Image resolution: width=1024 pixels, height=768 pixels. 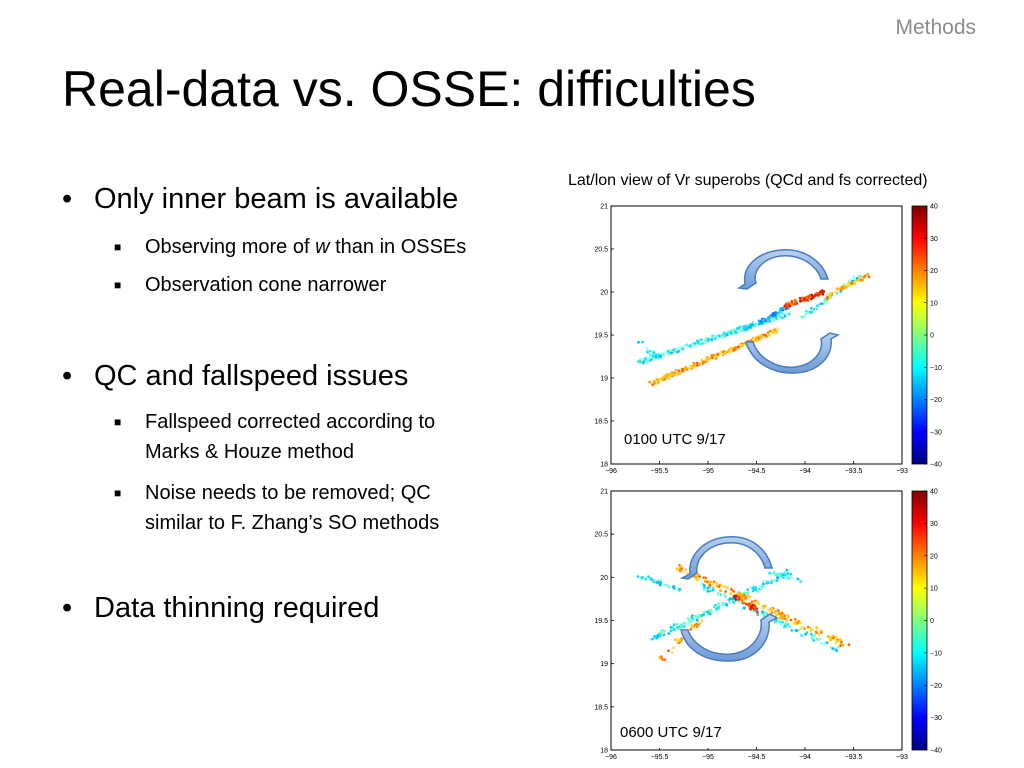 I want to click on x-tick-label: −93, so click(x=902, y=471).